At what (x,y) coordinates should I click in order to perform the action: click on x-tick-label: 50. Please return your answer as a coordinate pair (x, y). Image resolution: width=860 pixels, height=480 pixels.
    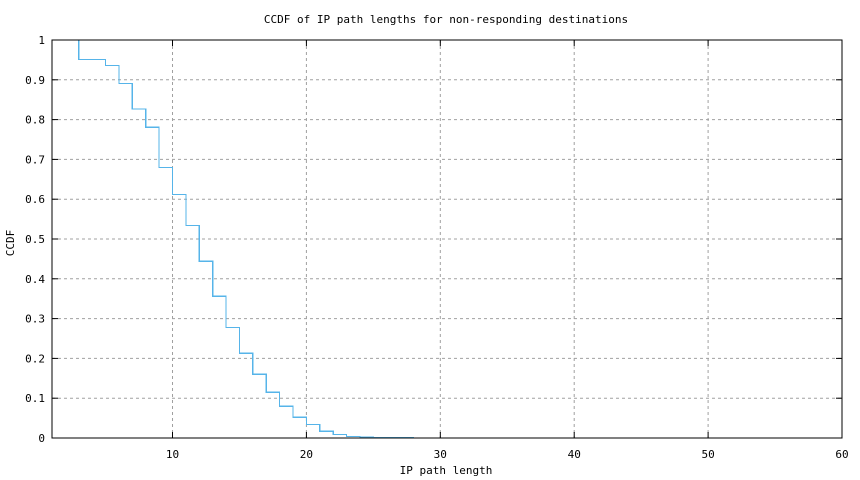
    Looking at the image, I should click on (707, 454).